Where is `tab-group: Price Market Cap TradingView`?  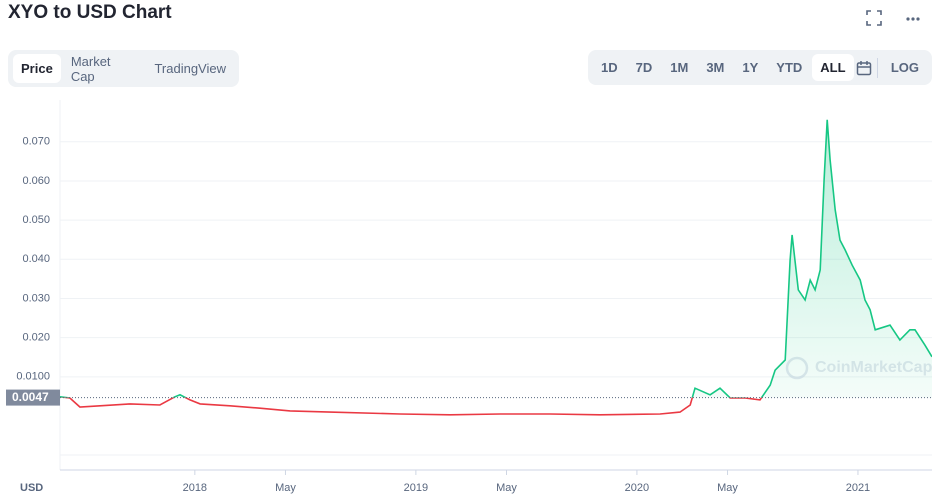 tab-group: Price Market Cap TradingView is located at coordinates (123, 68).